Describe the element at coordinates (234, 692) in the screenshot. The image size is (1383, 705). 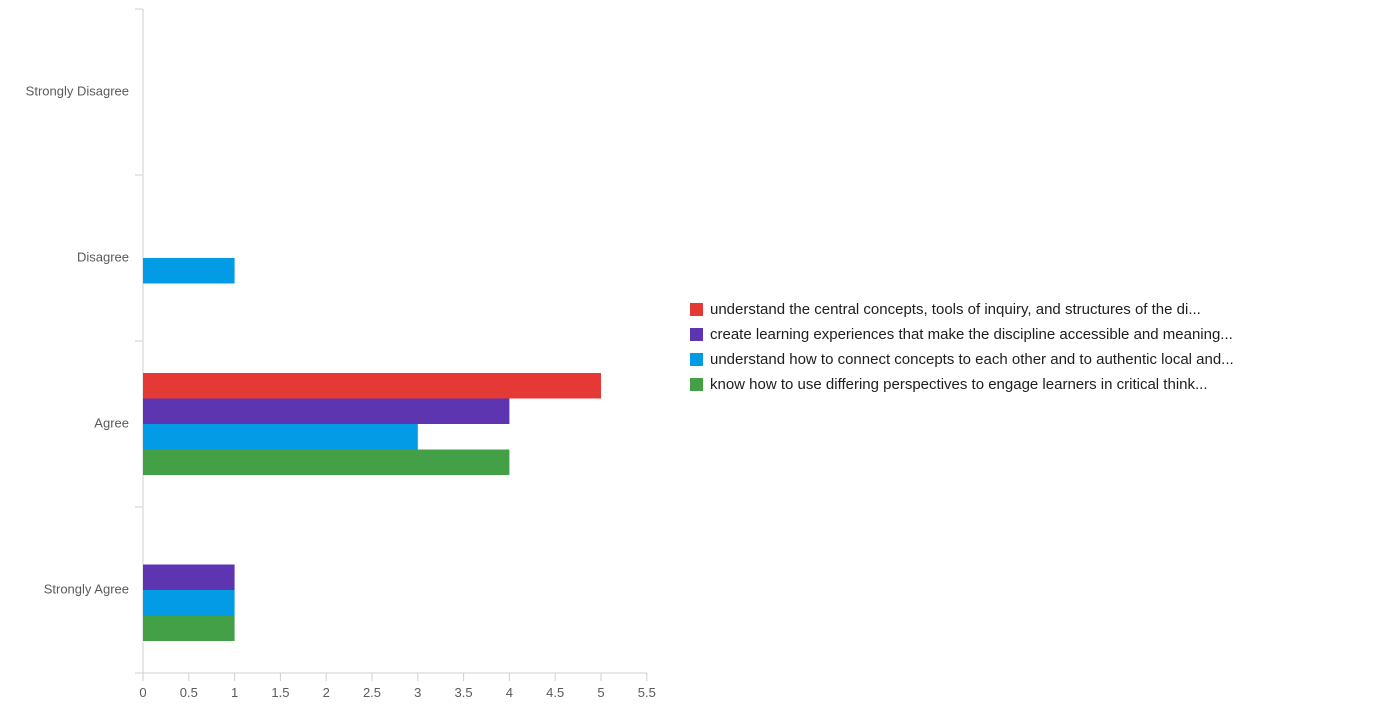
I see `x-tick-label: 1` at that location.